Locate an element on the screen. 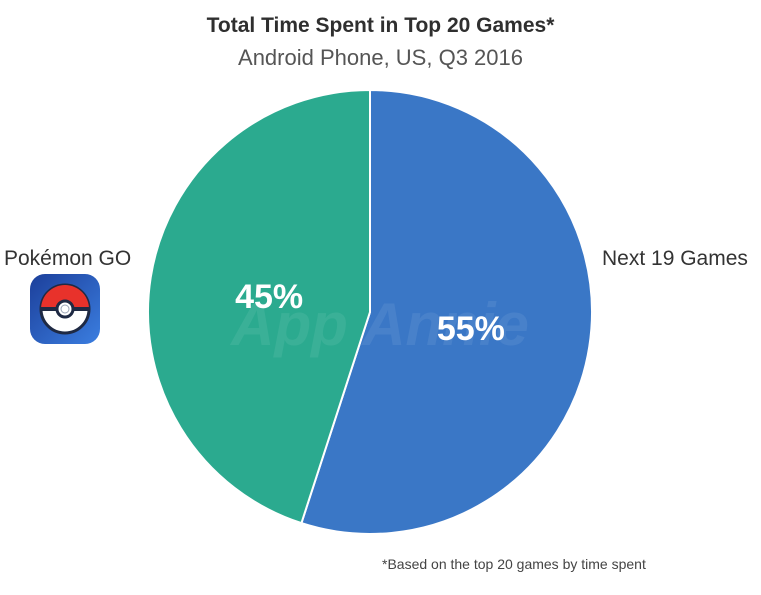 The height and width of the screenshot is (595, 761). slice-value-label: 55% is located at coordinates (471, 329).